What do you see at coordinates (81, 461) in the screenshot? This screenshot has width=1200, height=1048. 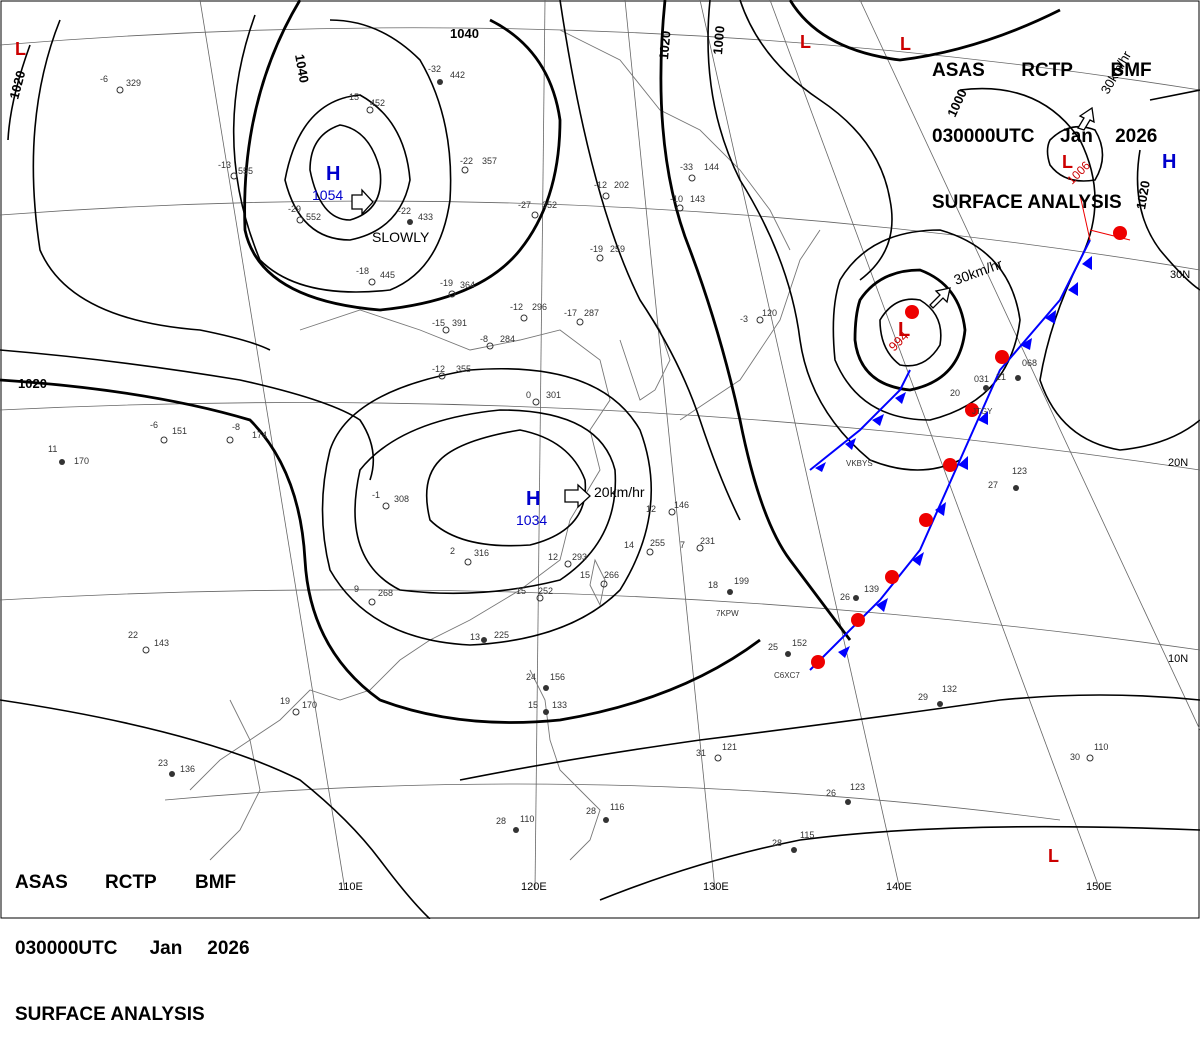 I see `svg-text: 170` at bounding box center [81, 461].